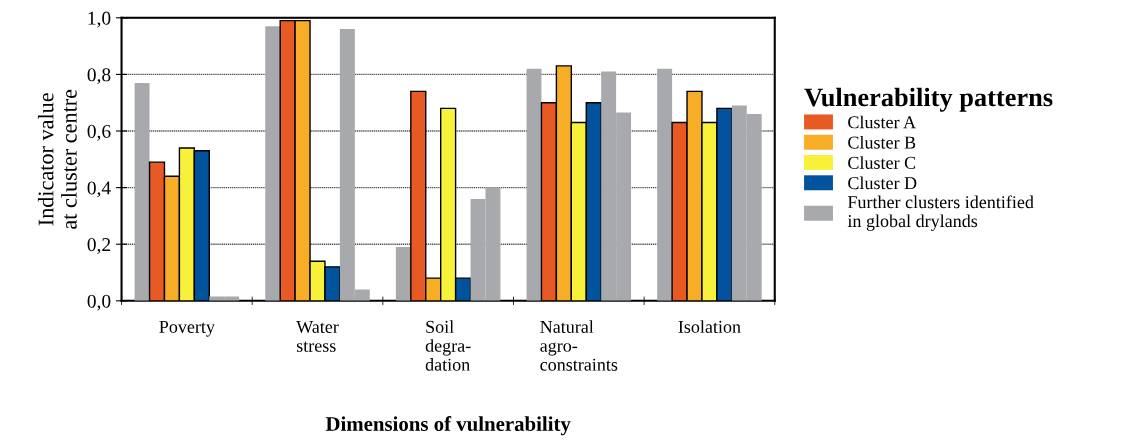 The image size is (1136, 445). I want to click on legend-label: Cluster B, so click(882, 142).